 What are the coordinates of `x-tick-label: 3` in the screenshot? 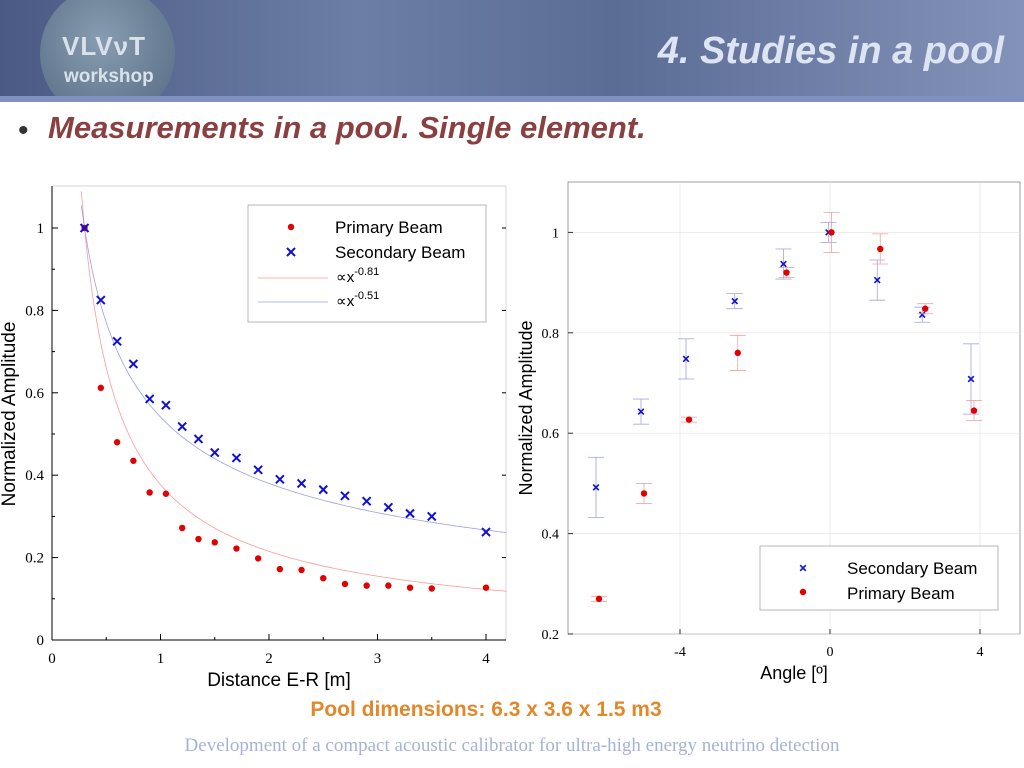 It's located at (378, 659).